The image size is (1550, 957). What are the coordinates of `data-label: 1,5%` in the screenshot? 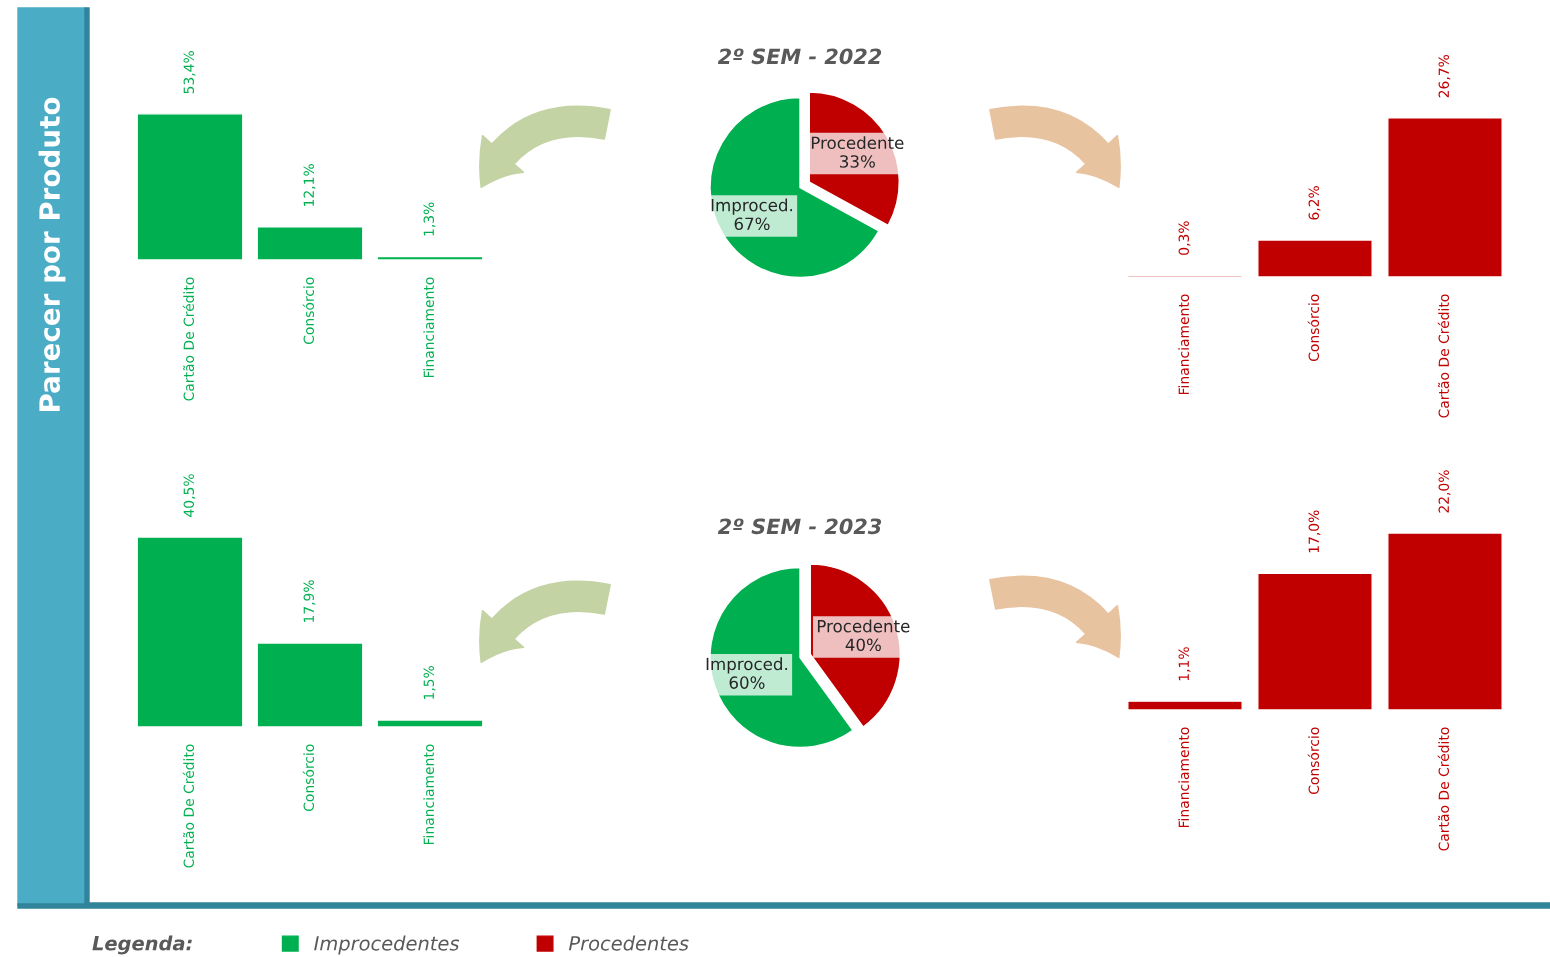 It's located at (429, 682).